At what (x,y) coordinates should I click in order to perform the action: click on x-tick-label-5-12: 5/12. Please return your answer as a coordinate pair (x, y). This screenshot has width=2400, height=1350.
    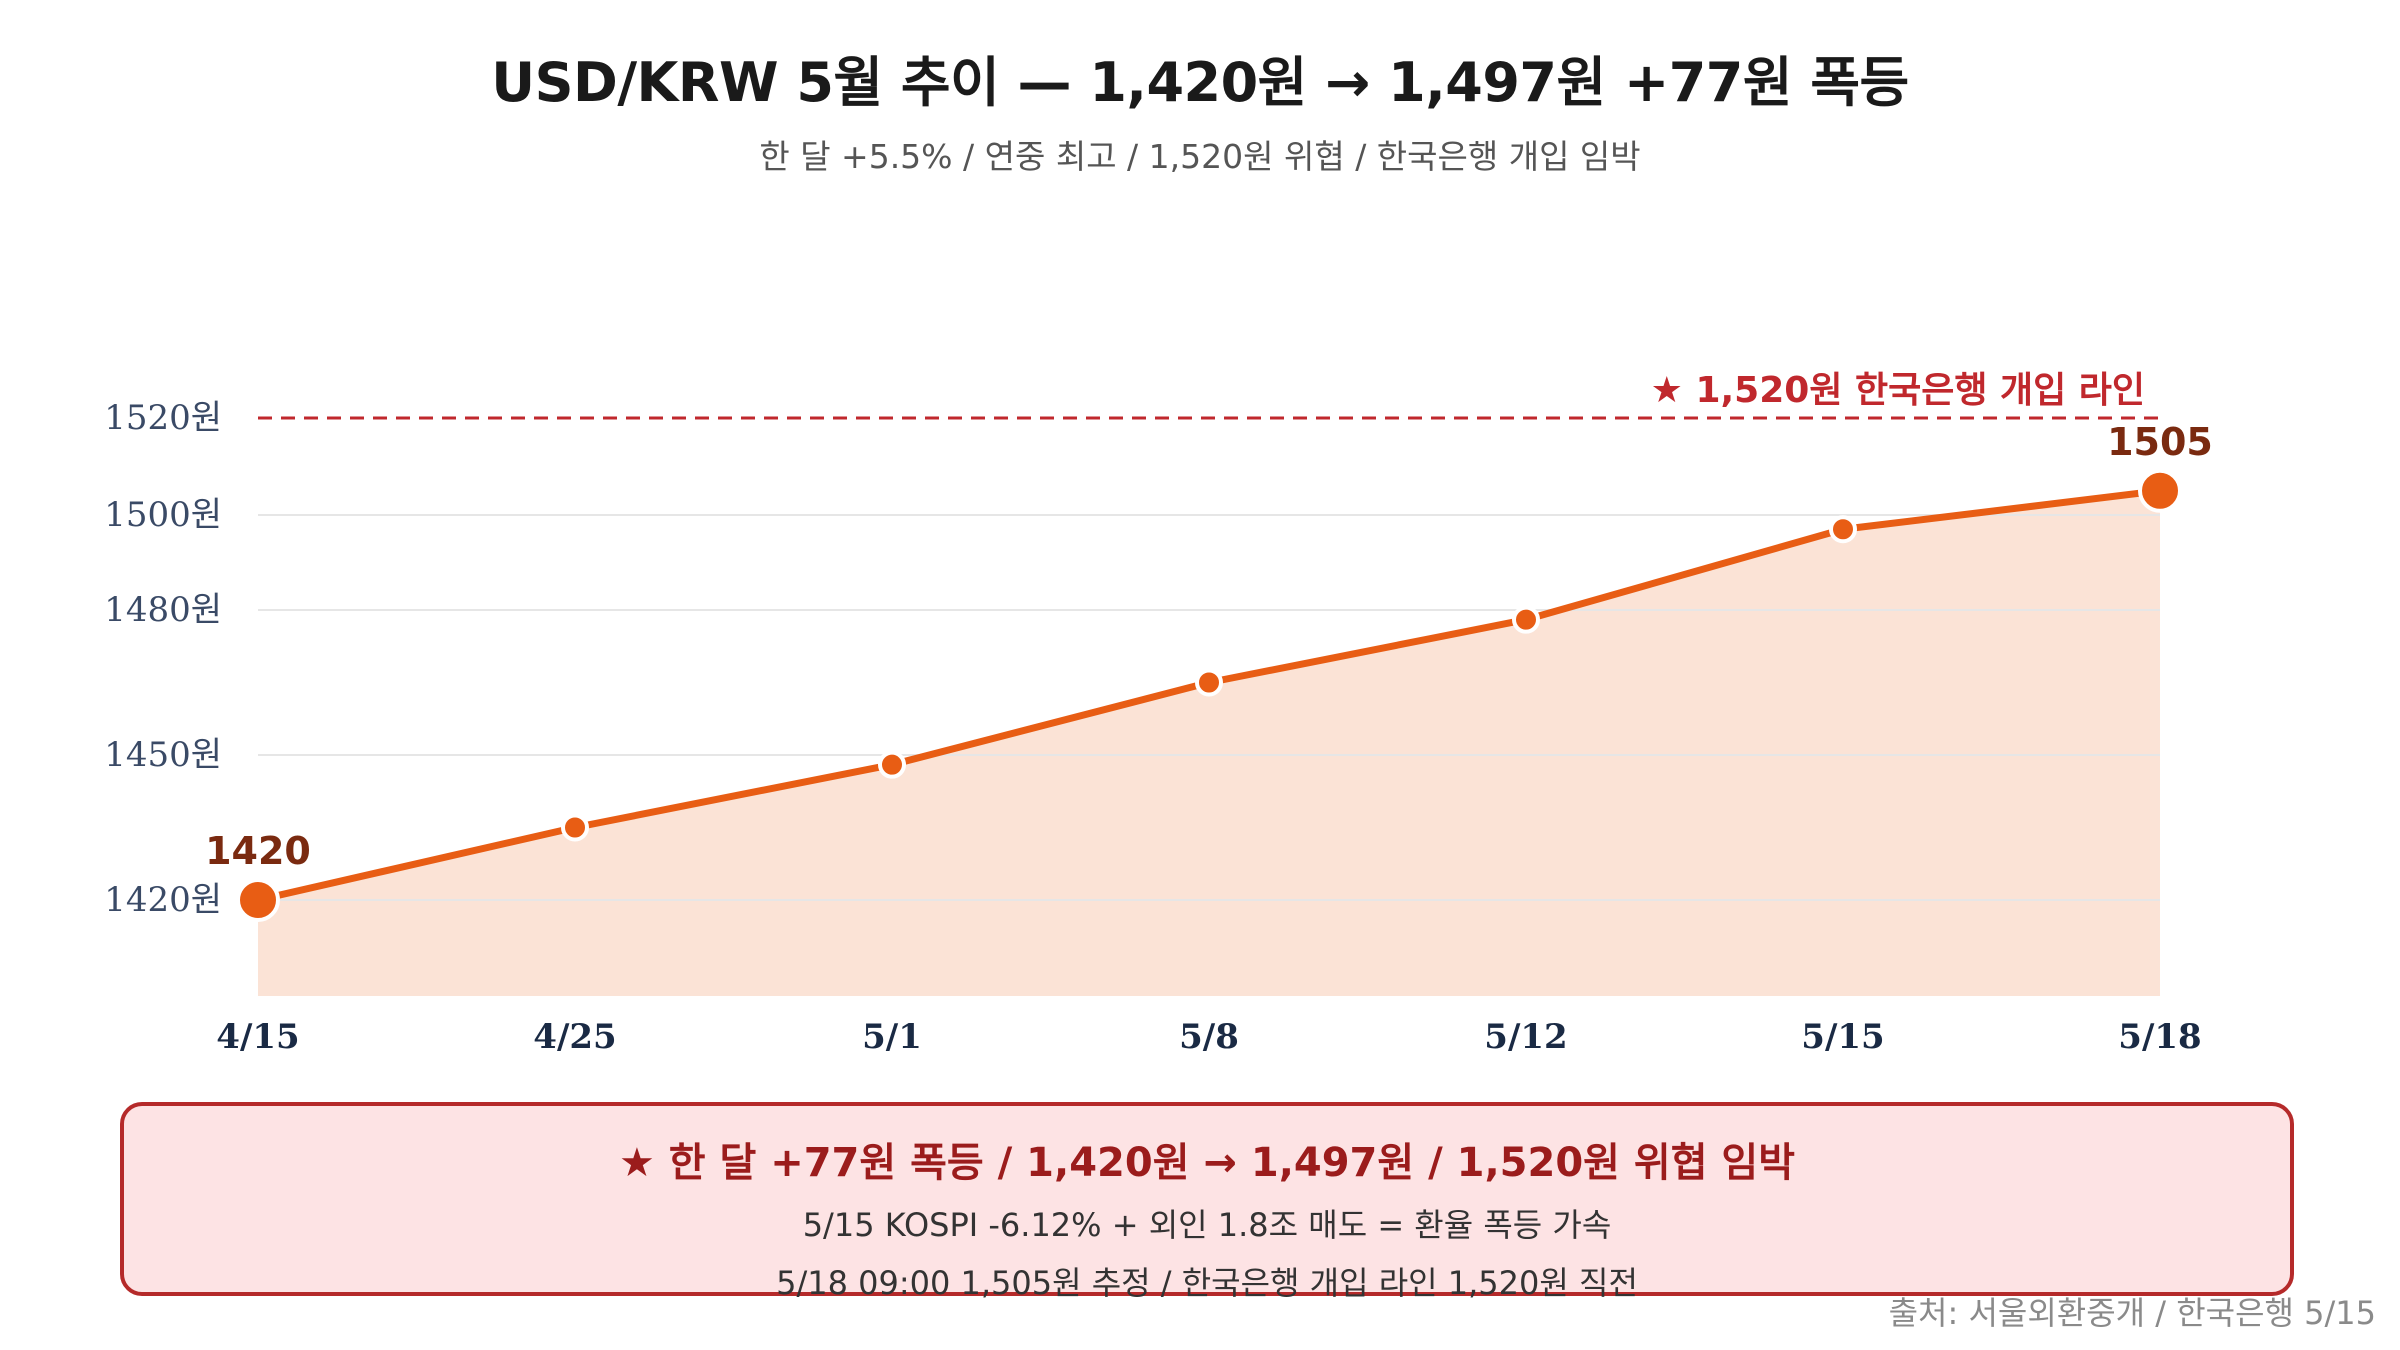
    Looking at the image, I should click on (1525, 1037).